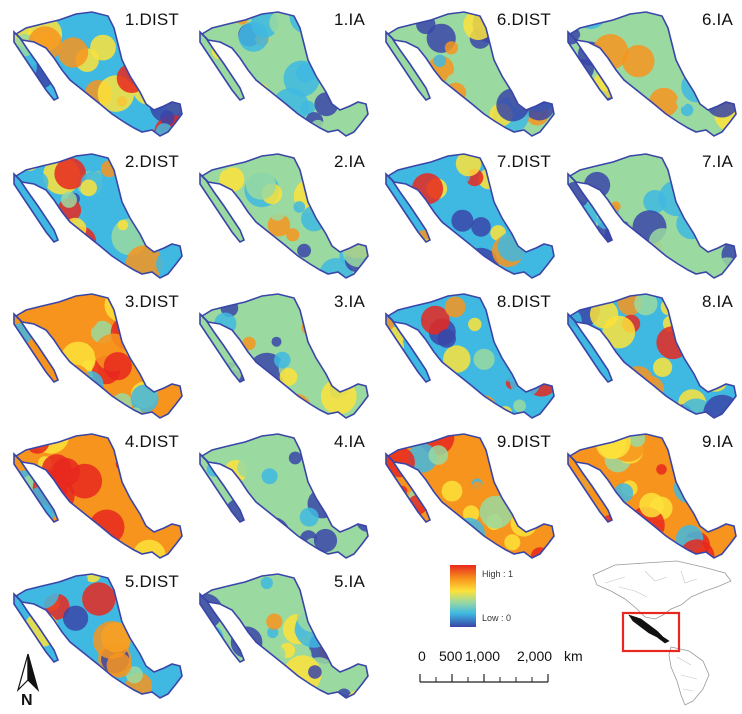  Describe the element at coordinates (535, 656) in the screenshot. I see `scale-label-2000: 2,000` at that location.